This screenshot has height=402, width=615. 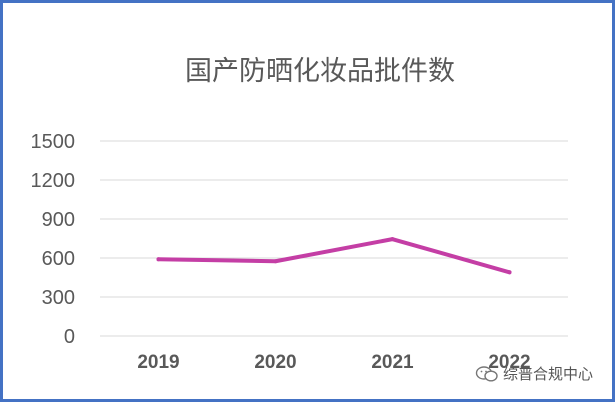 What do you see at coordinates (69, 337) in the screenshot?
I see `y-tick-label: 0` at bounding box center [69, 337].